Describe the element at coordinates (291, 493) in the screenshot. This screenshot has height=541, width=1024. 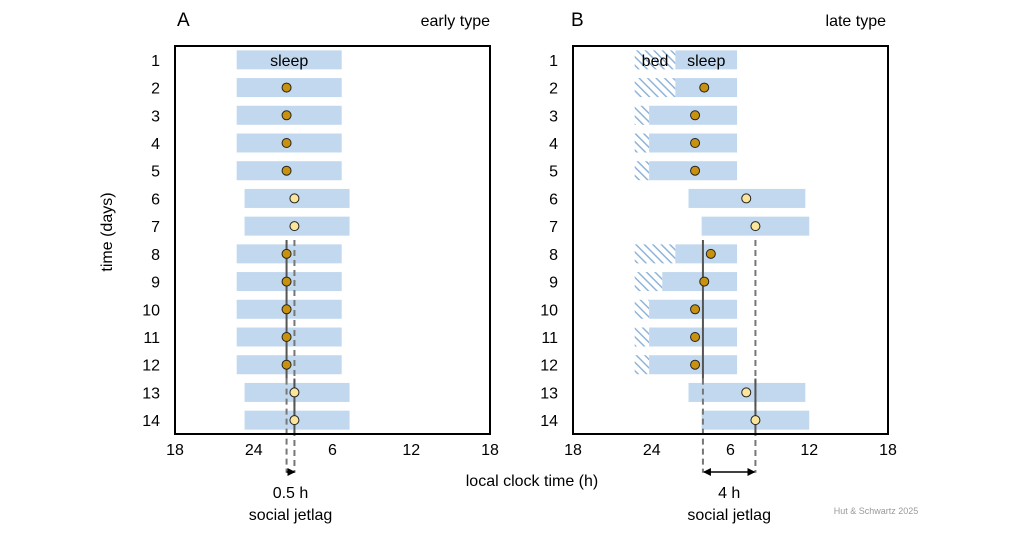
I see `jetlag-value: 0.5 h` at that location.